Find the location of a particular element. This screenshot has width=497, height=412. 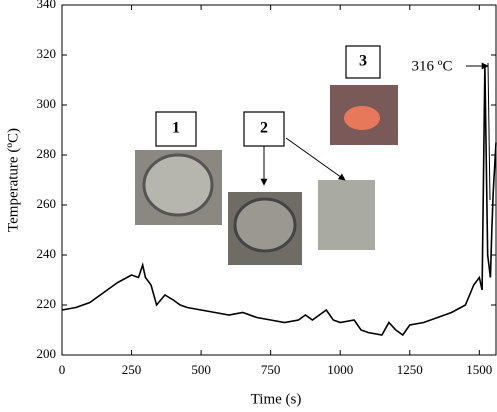

y-axis-label: Temperature (ºC) is located at coordinates (13, 180).